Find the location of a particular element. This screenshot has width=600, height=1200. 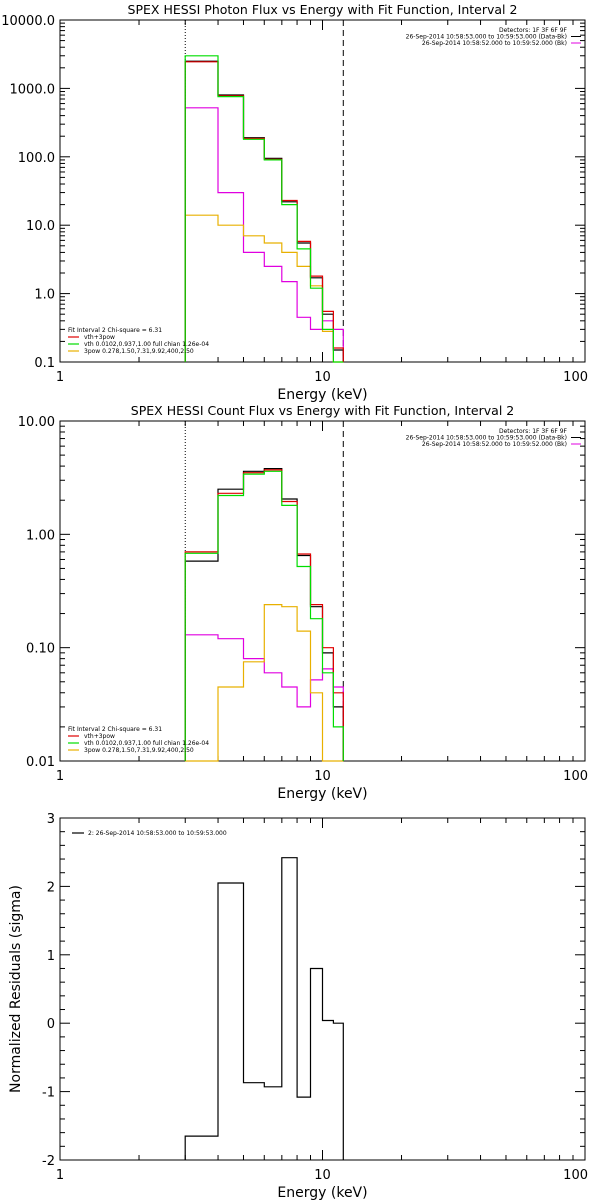

y-axis-label: Normalized Residuals (sigma) is located at coordinates (16, 989).